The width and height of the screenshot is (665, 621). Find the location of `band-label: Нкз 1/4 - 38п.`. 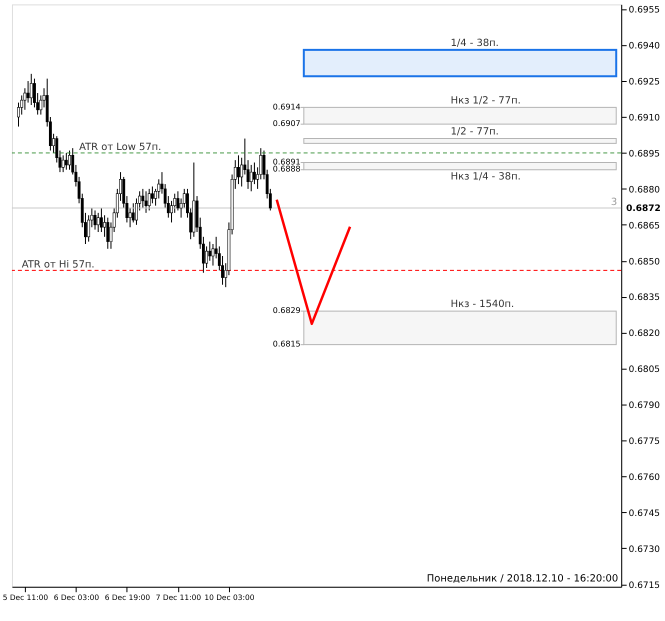

band-label: Нкз 1/4 - 38п. is located at coordinates (485, 177).